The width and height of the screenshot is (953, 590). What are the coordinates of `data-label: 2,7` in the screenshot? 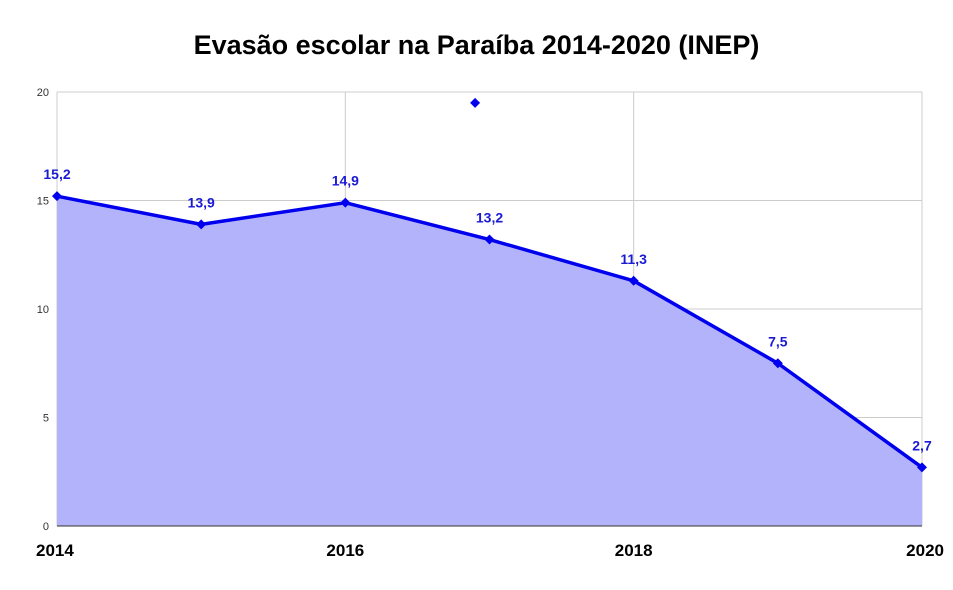 It's located at (922, 445).